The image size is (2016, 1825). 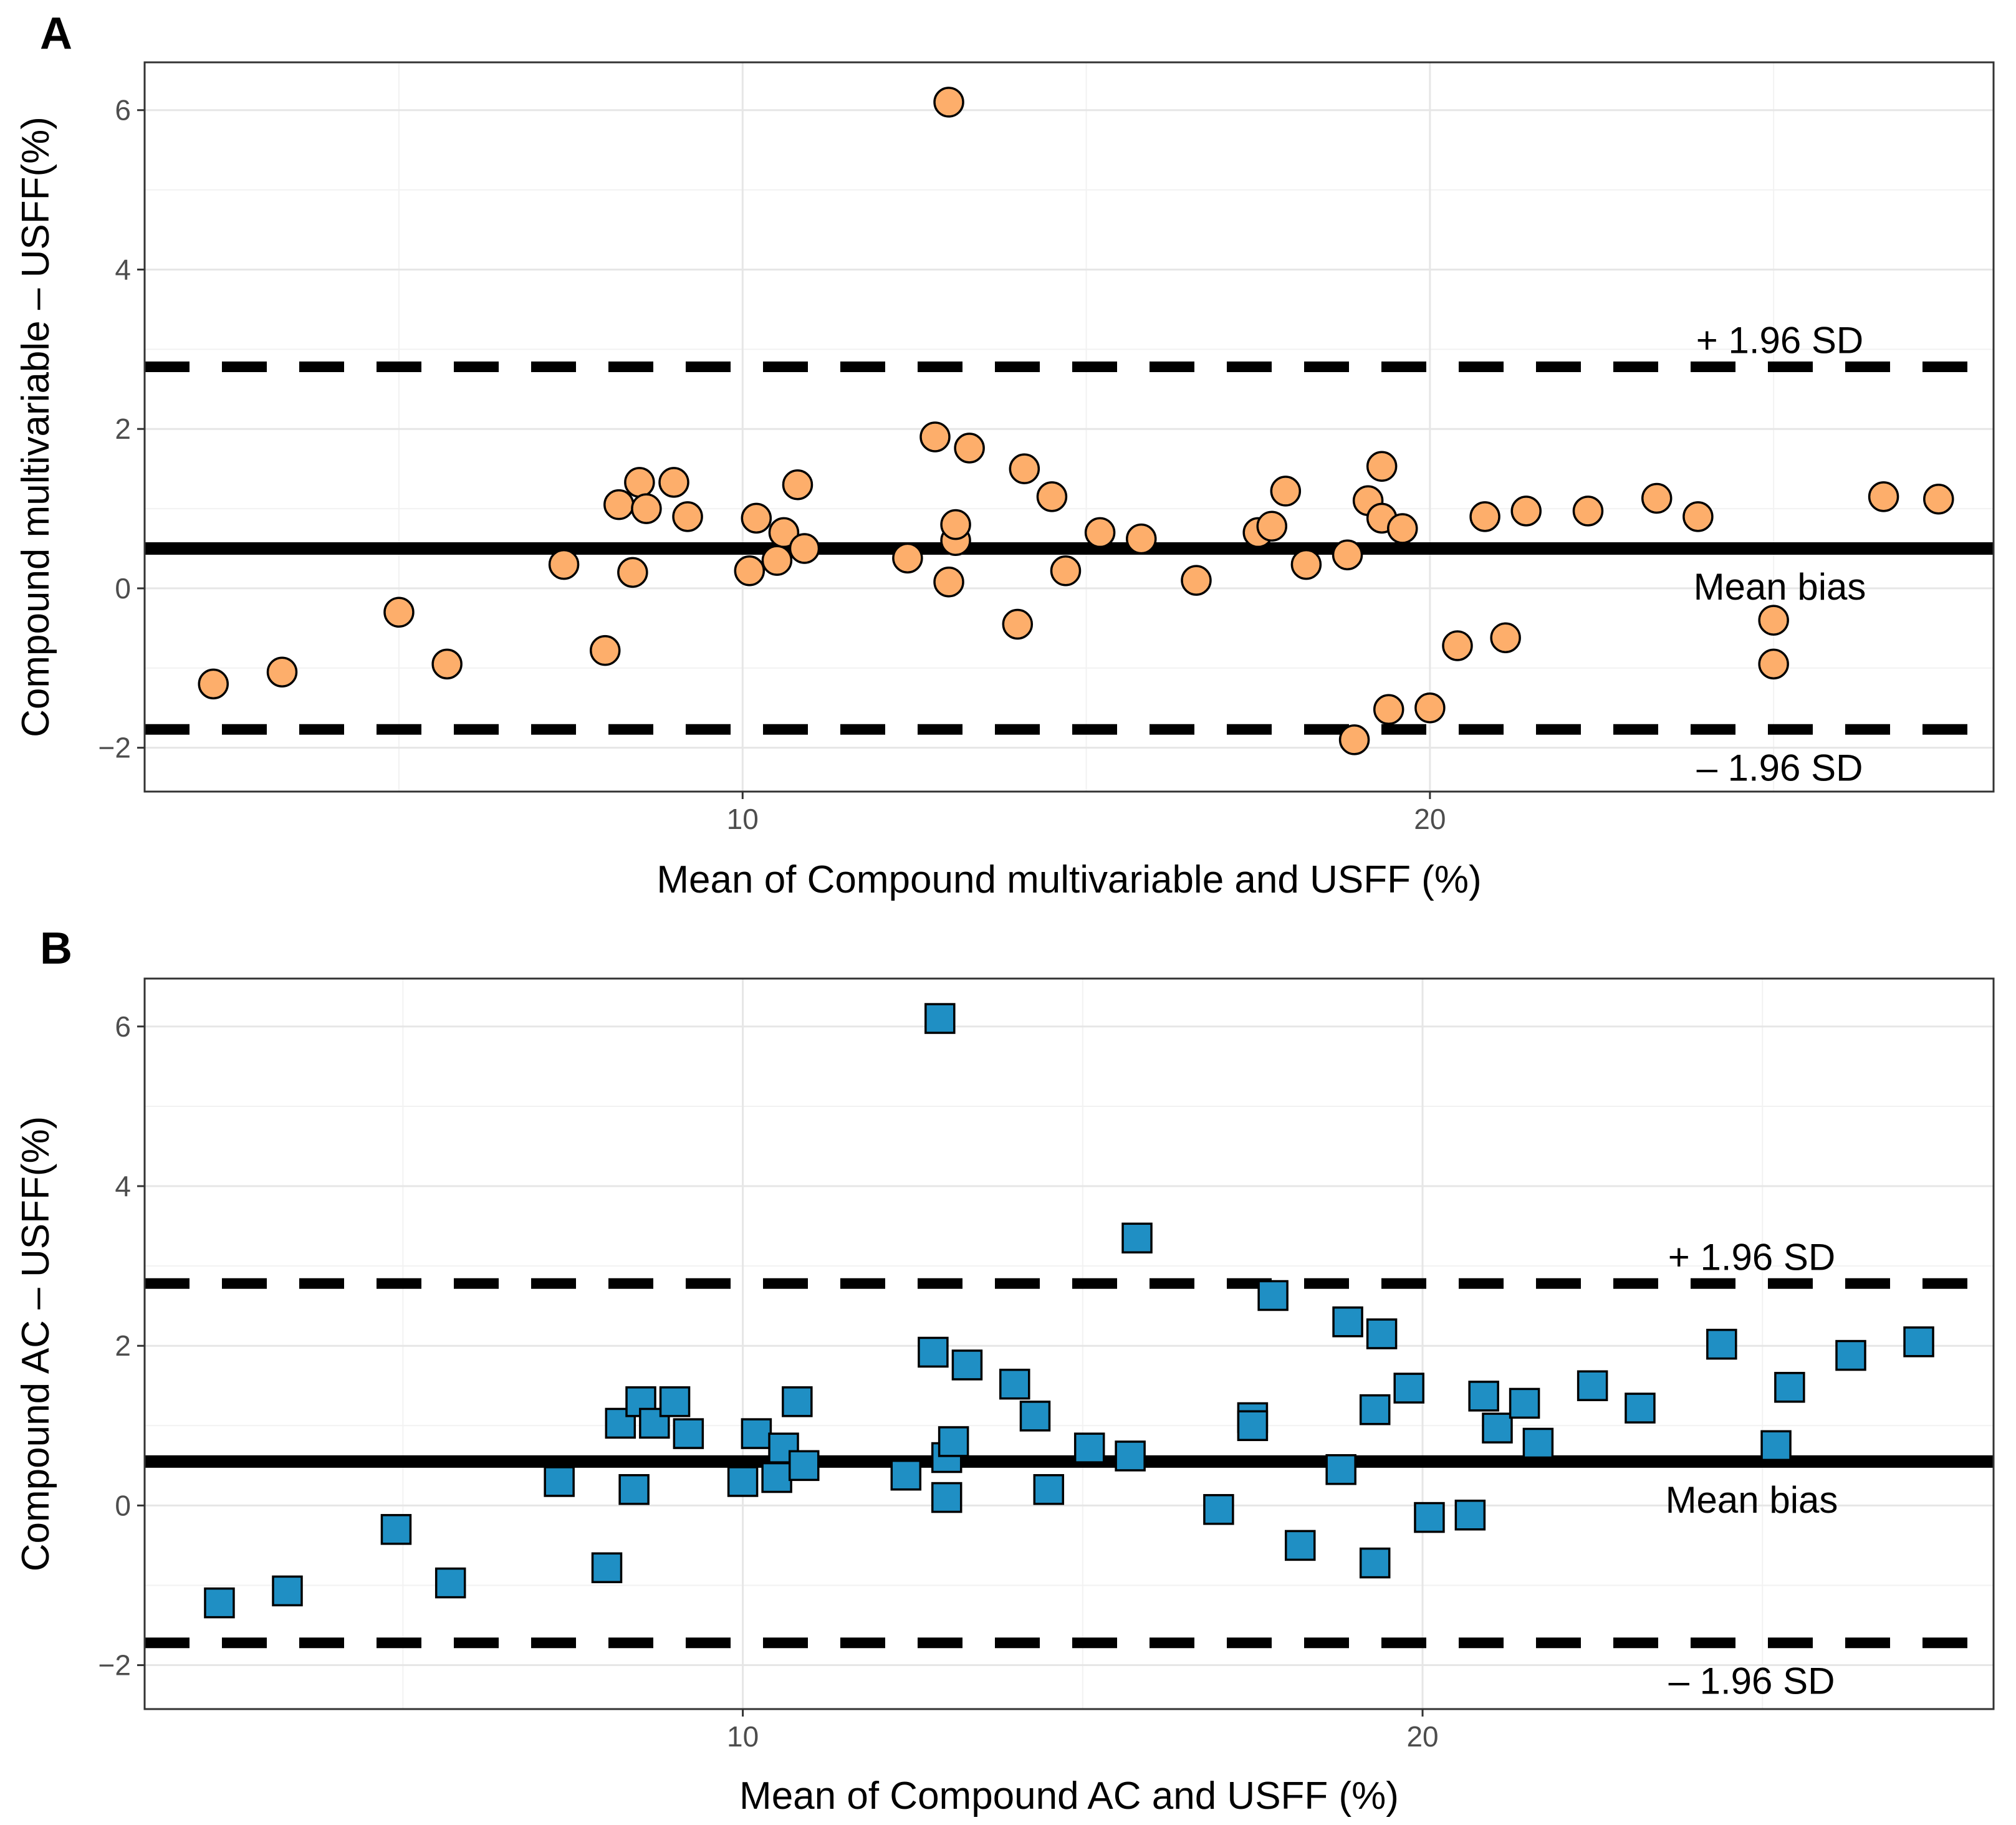 I want to click on x-axis-title: Mean of Compound AC and USFF (%), so click(x=1069, y=1796).